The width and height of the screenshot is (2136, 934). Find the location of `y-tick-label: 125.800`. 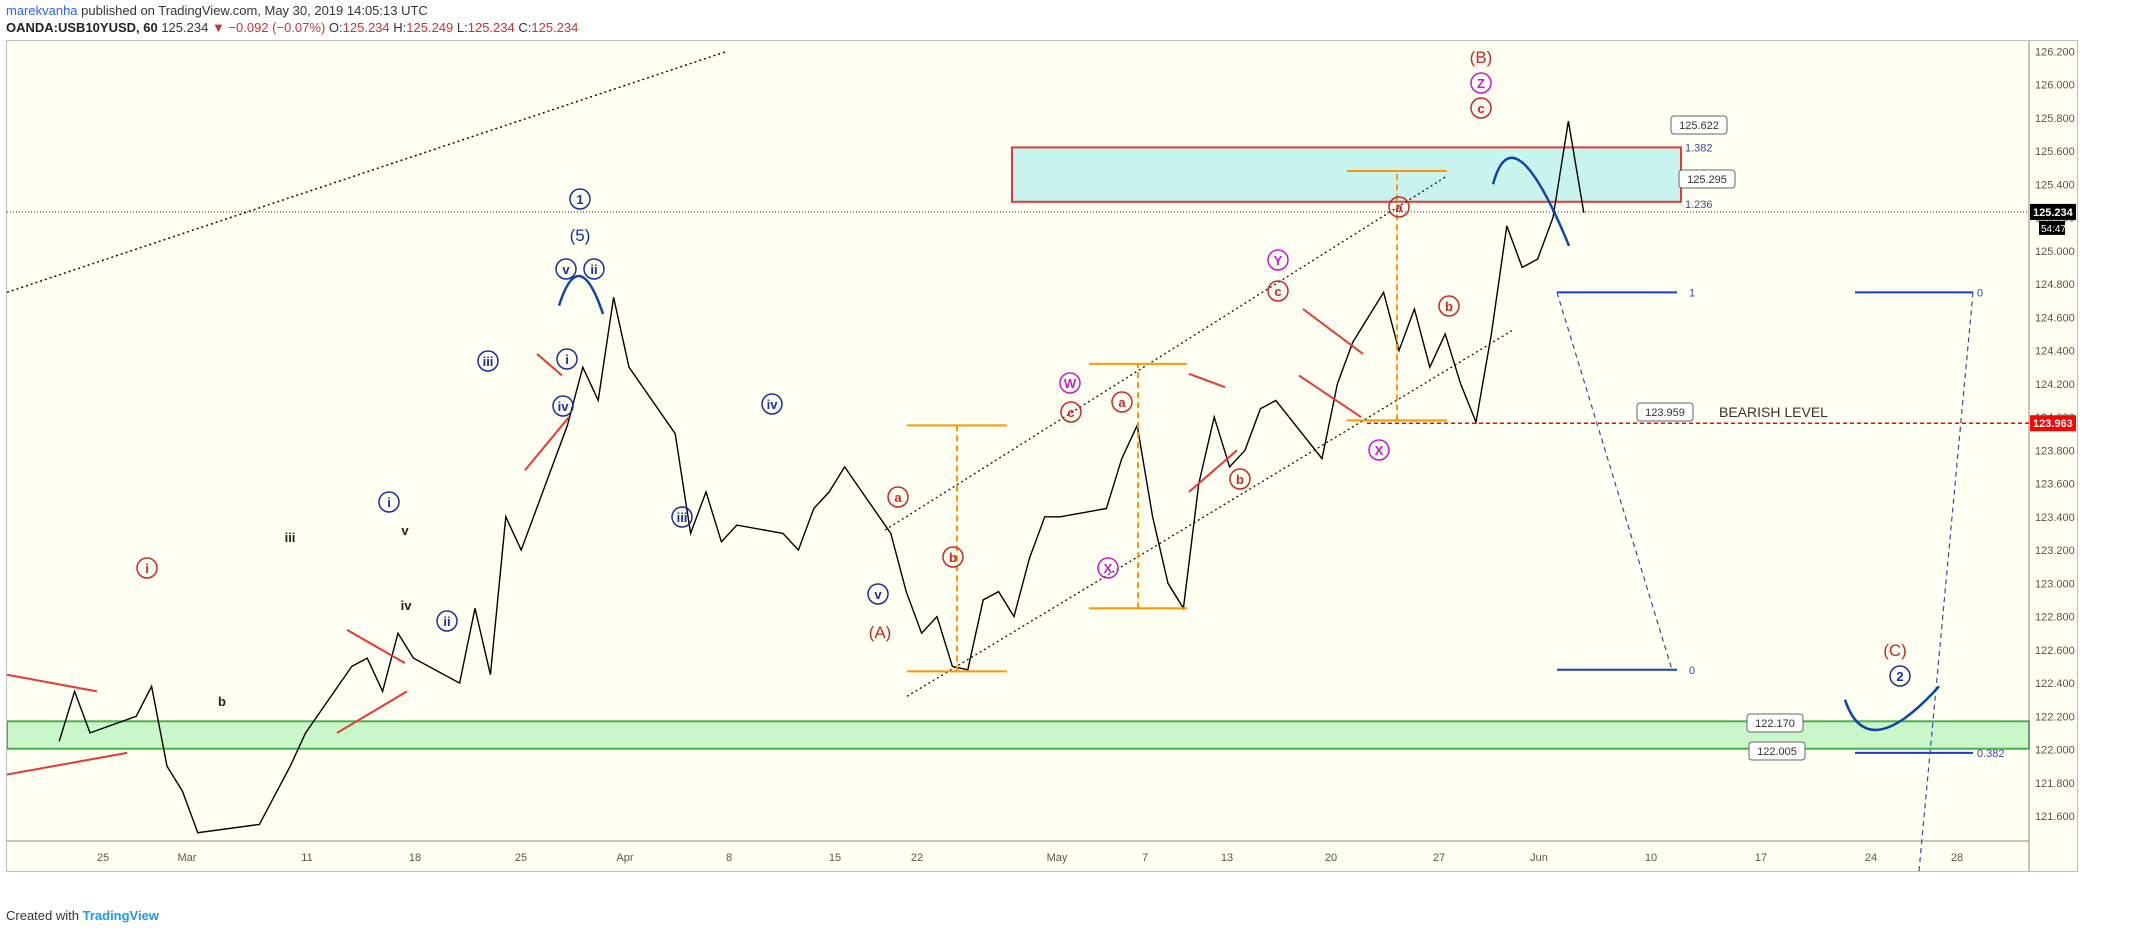

y-tick-label: 125.800 is located at coordinates (2055, 119).